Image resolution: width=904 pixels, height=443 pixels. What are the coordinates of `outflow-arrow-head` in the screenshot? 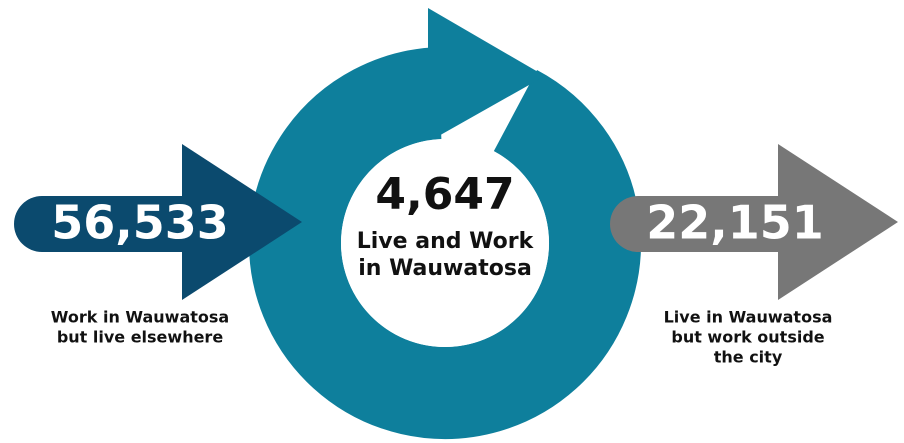 It's located at (838, 222).